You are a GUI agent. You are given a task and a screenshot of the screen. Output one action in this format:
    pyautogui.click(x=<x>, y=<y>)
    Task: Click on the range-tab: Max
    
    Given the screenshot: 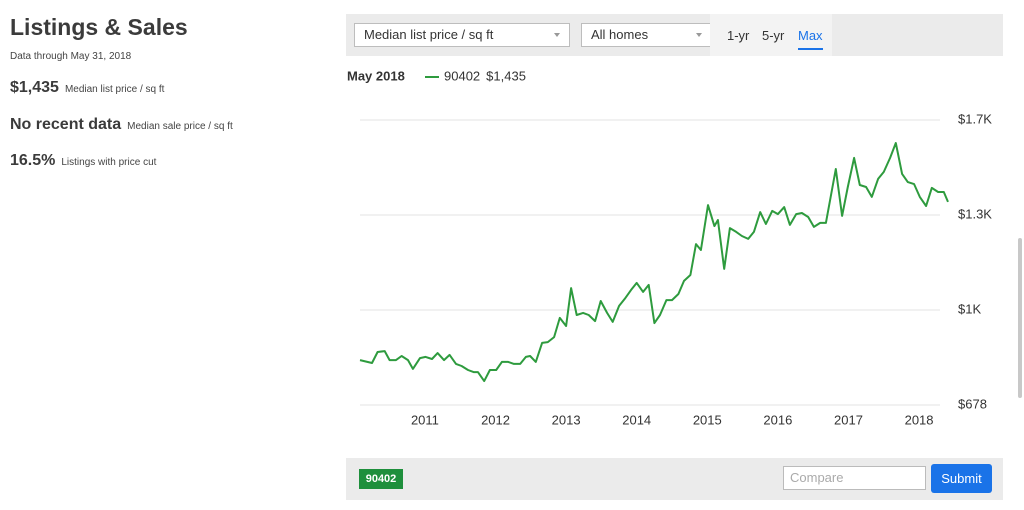 What is the action you would take?
    pyautogui.click(x=810, y=39)
    